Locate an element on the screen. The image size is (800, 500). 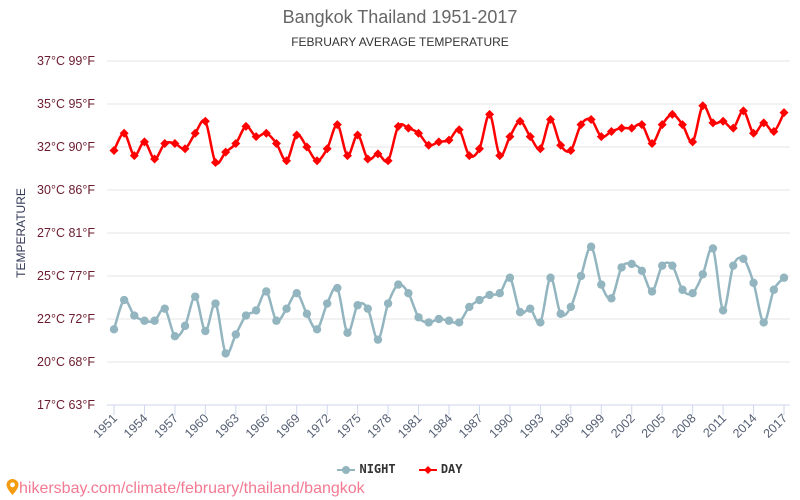
legend-night-marker-icon is located at coordinates (346, 469).